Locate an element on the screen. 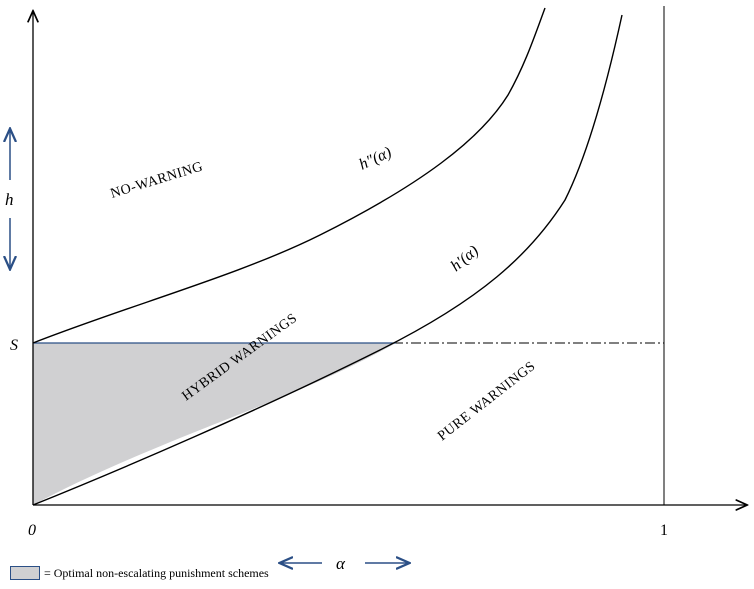 The height and width of the screenshot is (589, 754). s-label: S is located at coordinates (14, 345).